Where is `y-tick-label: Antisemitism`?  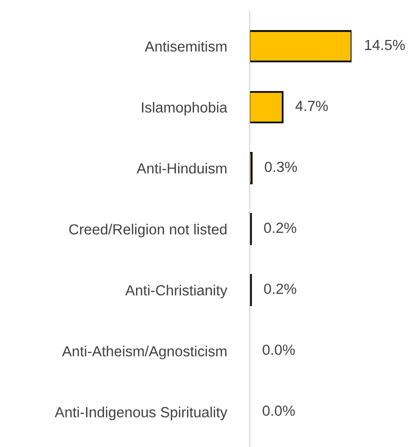 y-tick-label: Antisemitism is located at coordinates (185, 46).